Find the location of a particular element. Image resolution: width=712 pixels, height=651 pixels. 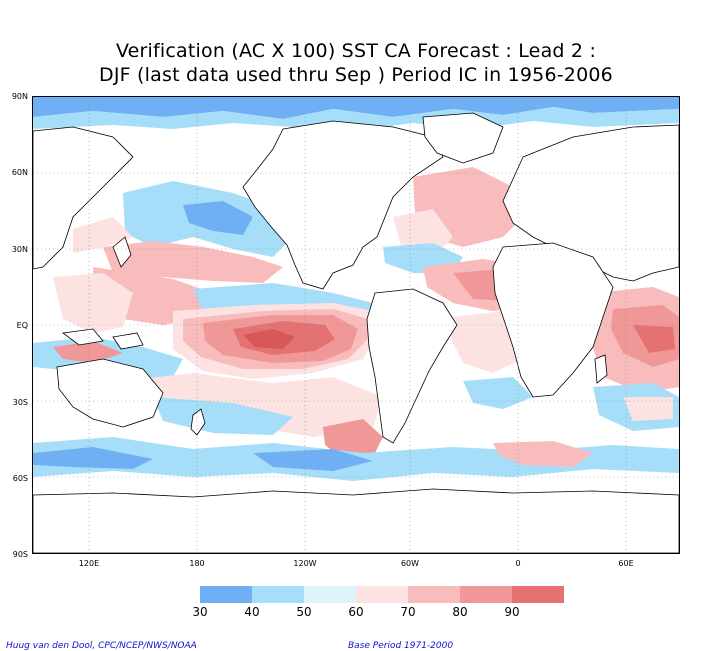

antarctica is located at coordinates (356, 520).